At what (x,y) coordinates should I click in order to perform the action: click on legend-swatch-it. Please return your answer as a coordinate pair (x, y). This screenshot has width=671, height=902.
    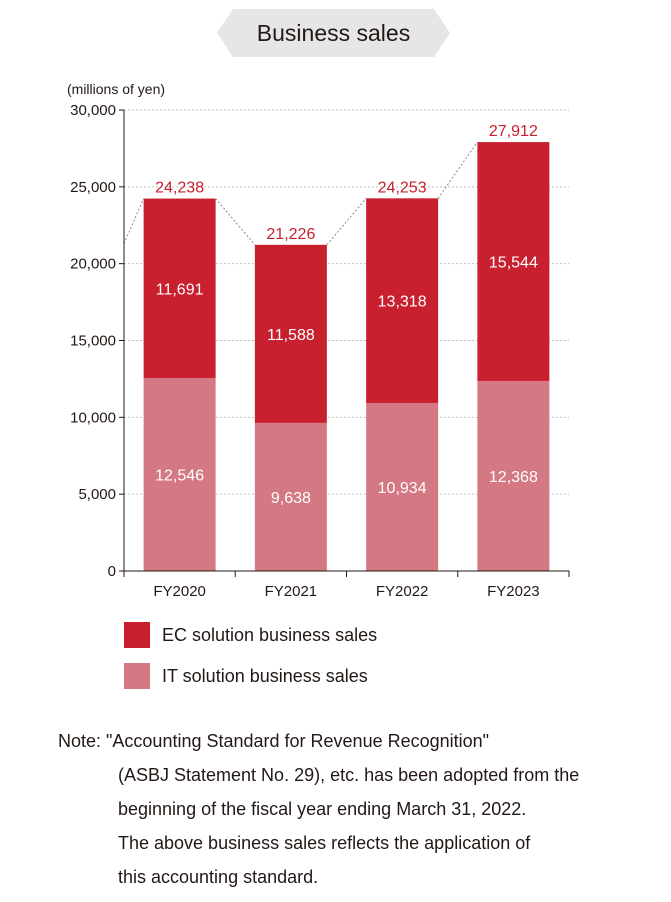
    Looking at the image, I should click on (137, 676).